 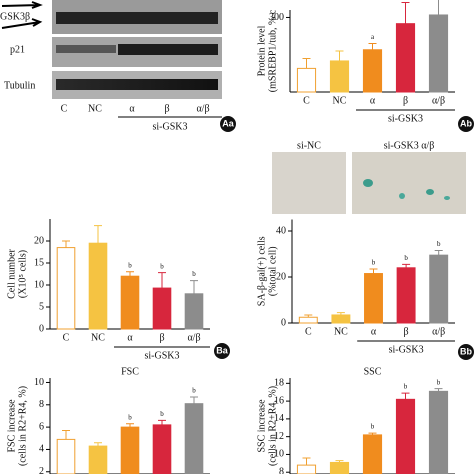 What do you see at coordinates (283, 322) in the screenshot?
I see `y-tick-label: 0` at bounding box center [283, 322].